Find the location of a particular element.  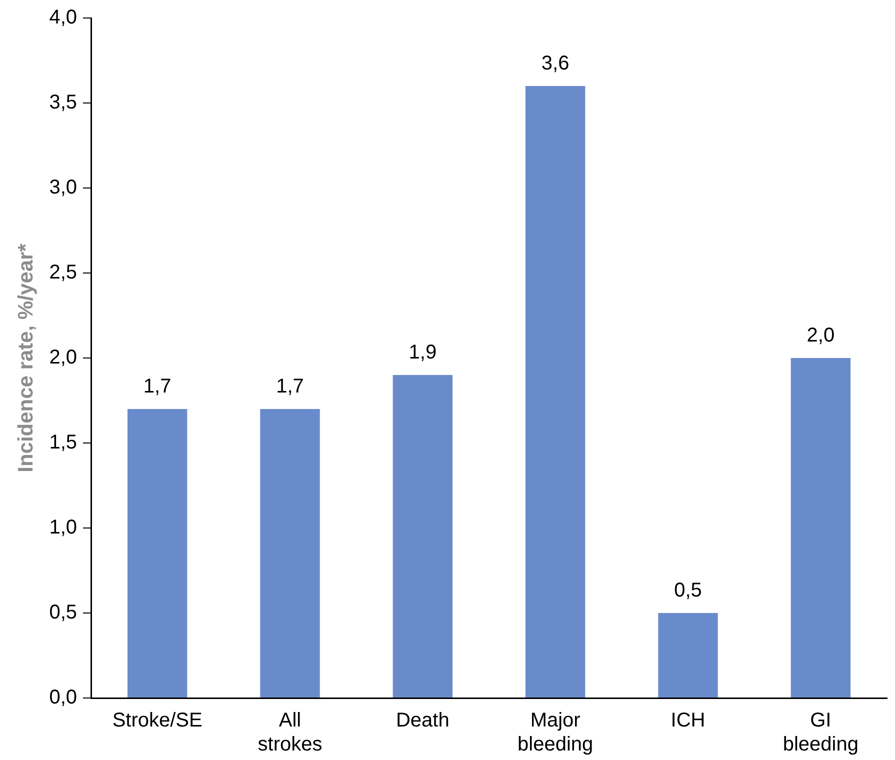

x-tick-label: Major bleeding is located at coordinates (556, 733).